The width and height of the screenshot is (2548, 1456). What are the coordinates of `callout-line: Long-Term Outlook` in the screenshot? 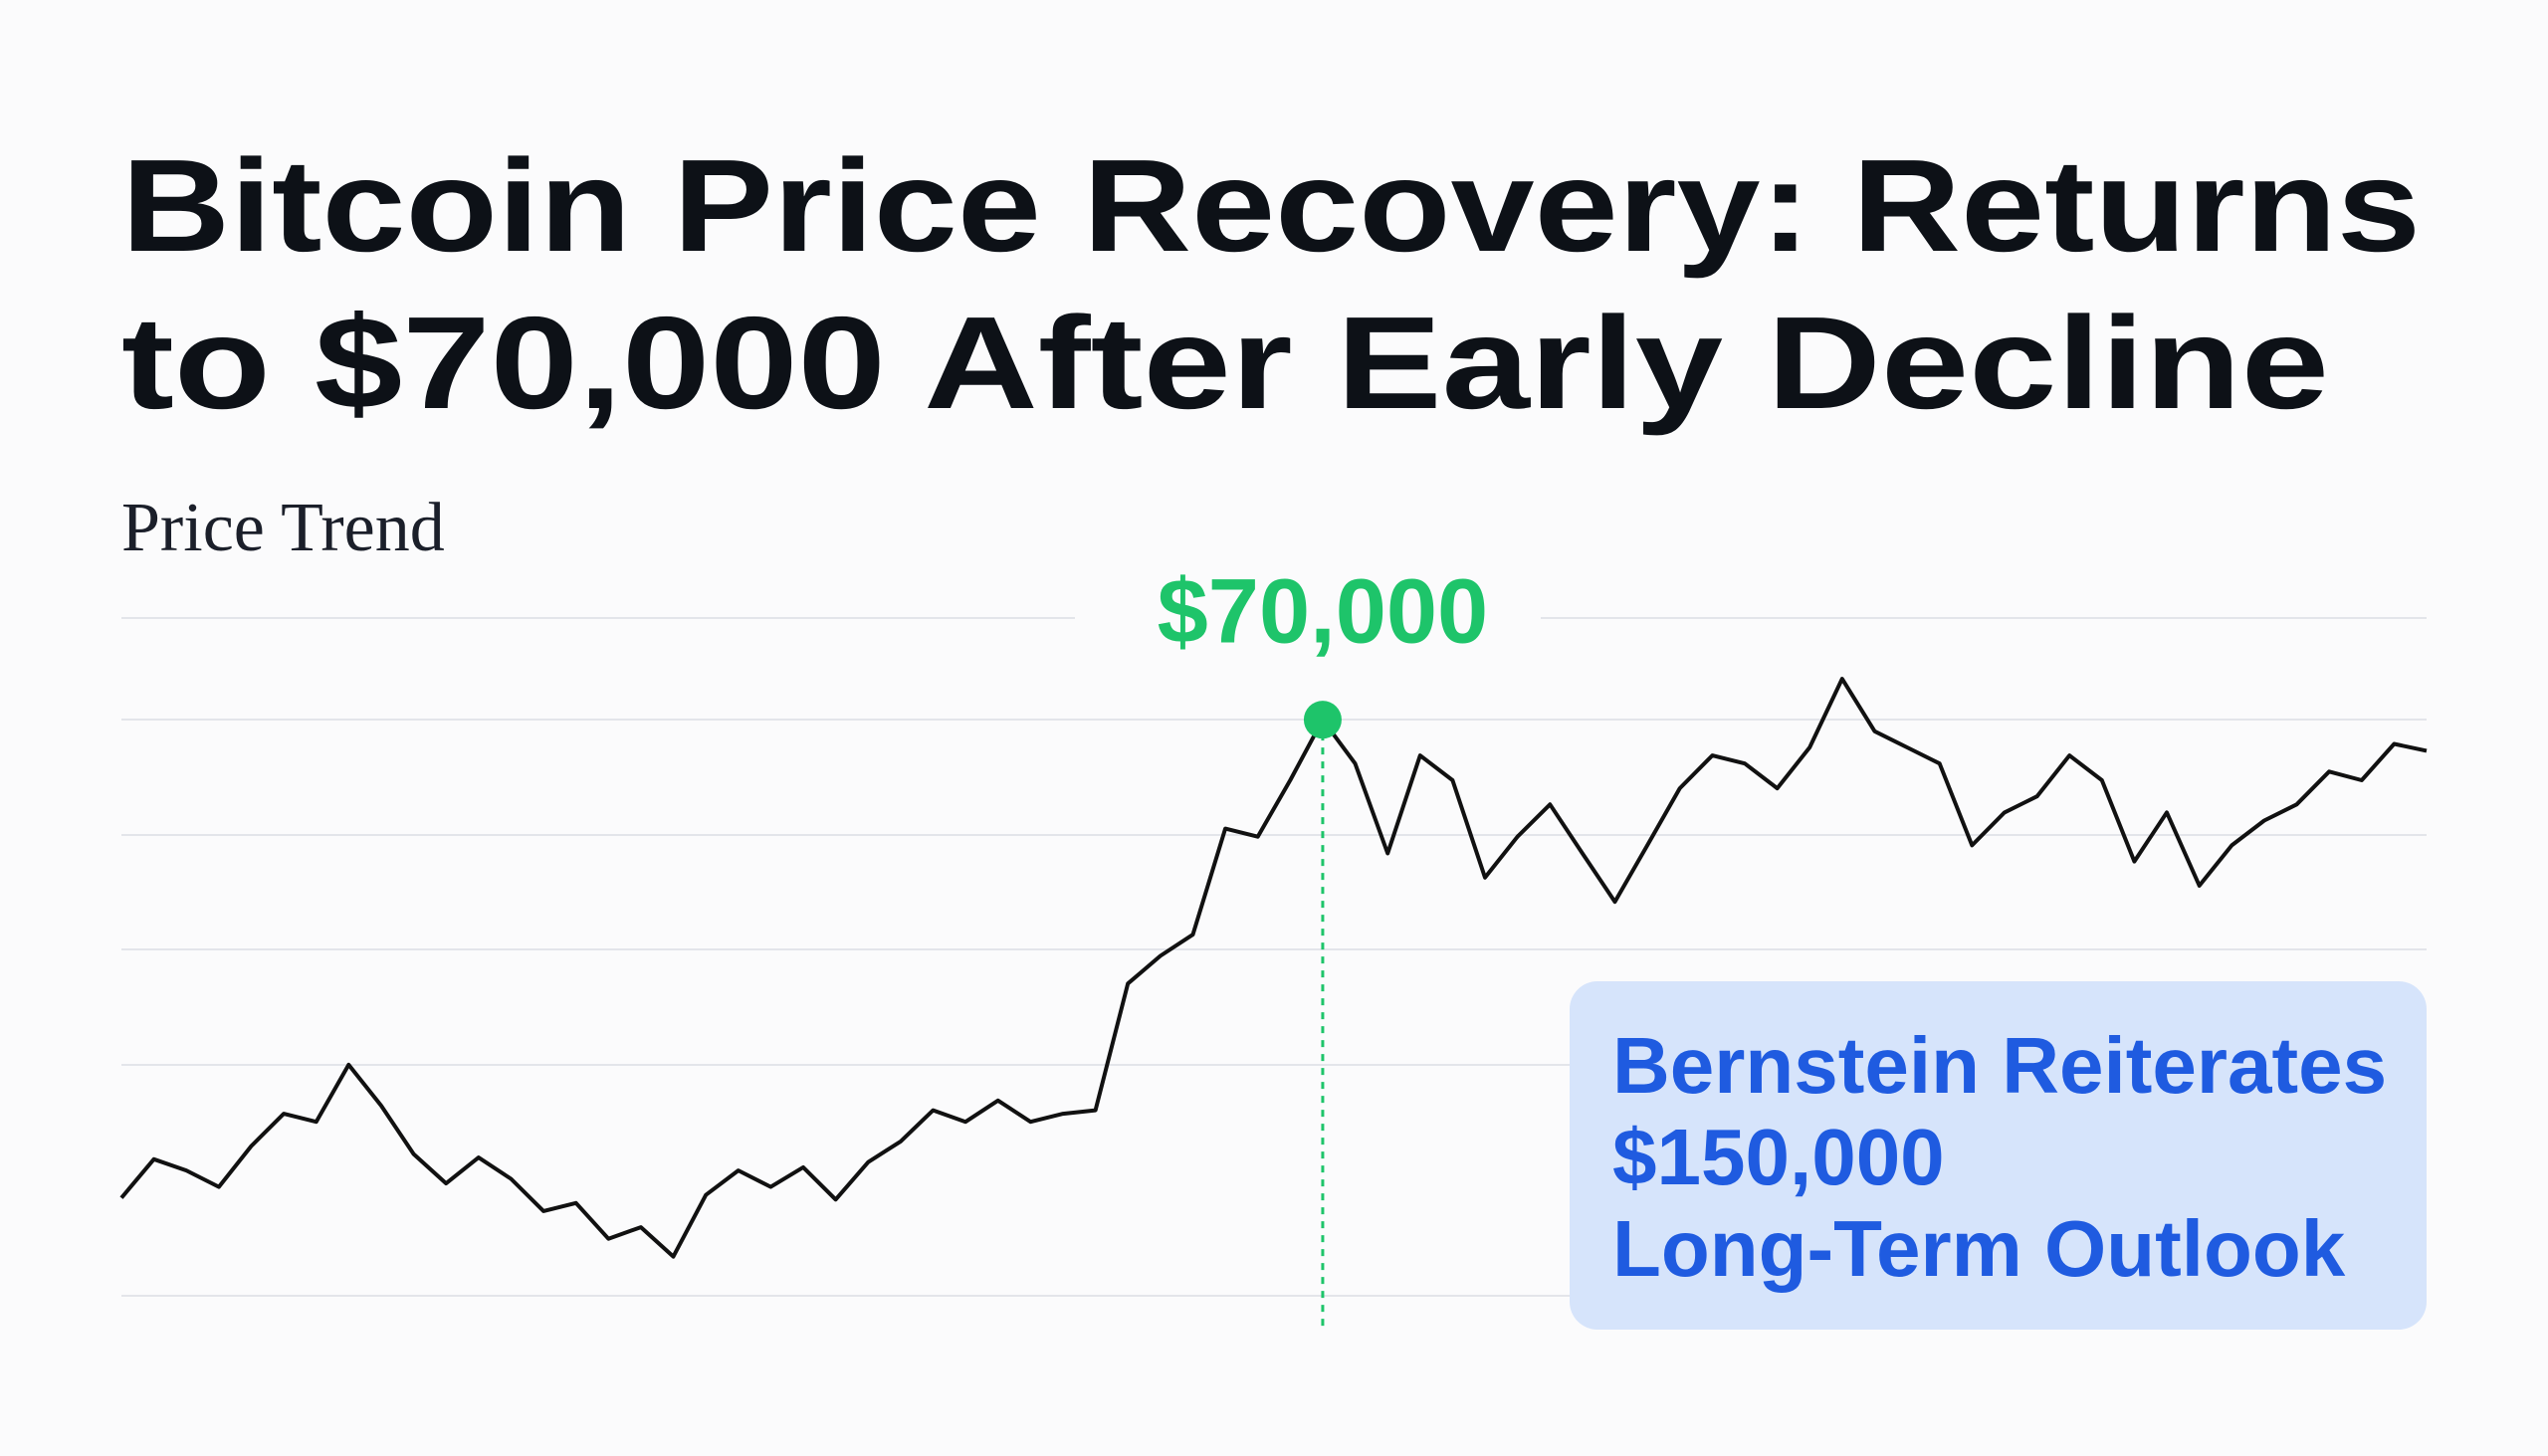 It's located at (1979, 1248).